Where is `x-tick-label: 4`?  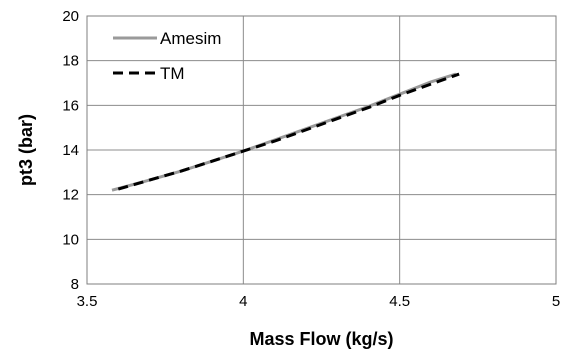 x-tick-label: 4 is located at coordinates (243, 301).